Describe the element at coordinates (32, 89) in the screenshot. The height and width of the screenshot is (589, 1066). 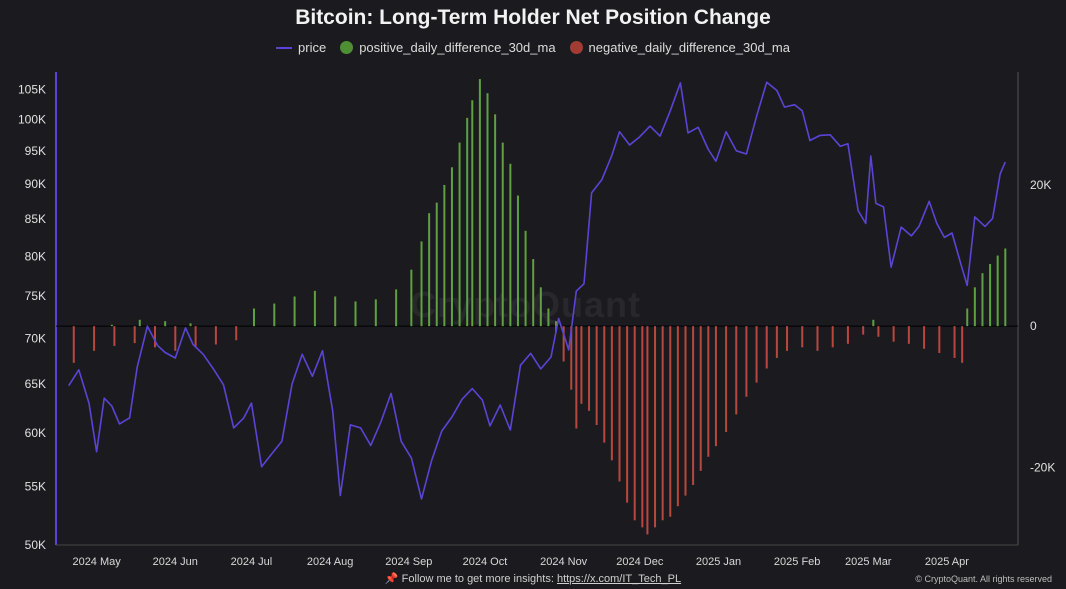
I see `y-left-tick-label: 105K` at that location.